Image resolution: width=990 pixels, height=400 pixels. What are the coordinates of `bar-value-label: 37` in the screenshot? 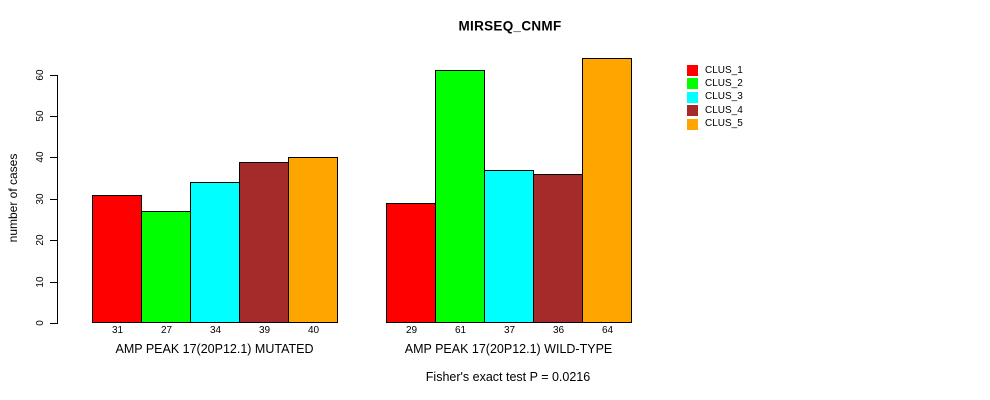 It's located at (509, 330).